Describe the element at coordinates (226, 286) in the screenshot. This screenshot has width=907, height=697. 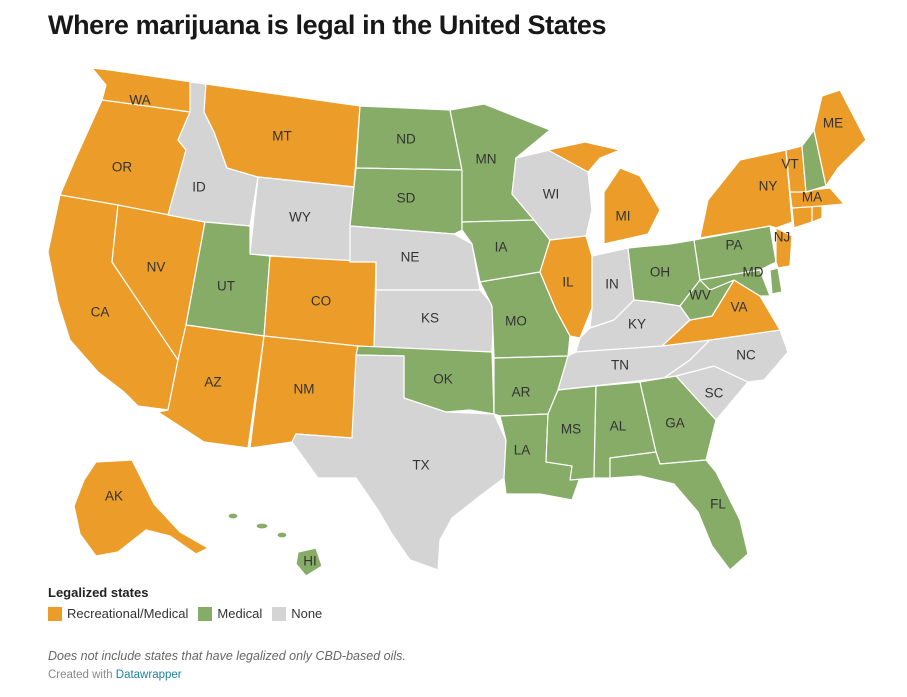
I see `state-label-ut: UT` at that location.